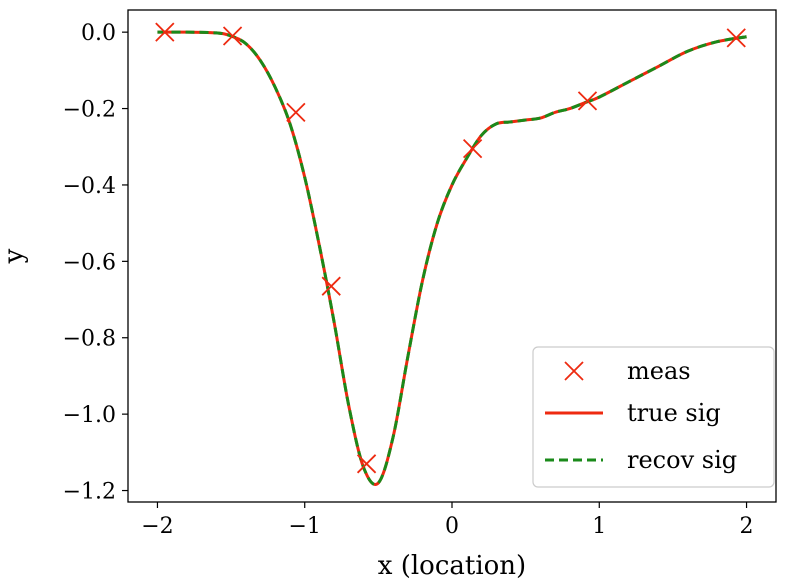  What do you see at coordinates (14, 256) in the screenshot?
I see `y-axis-label: y` at bounding box center [14, 256].